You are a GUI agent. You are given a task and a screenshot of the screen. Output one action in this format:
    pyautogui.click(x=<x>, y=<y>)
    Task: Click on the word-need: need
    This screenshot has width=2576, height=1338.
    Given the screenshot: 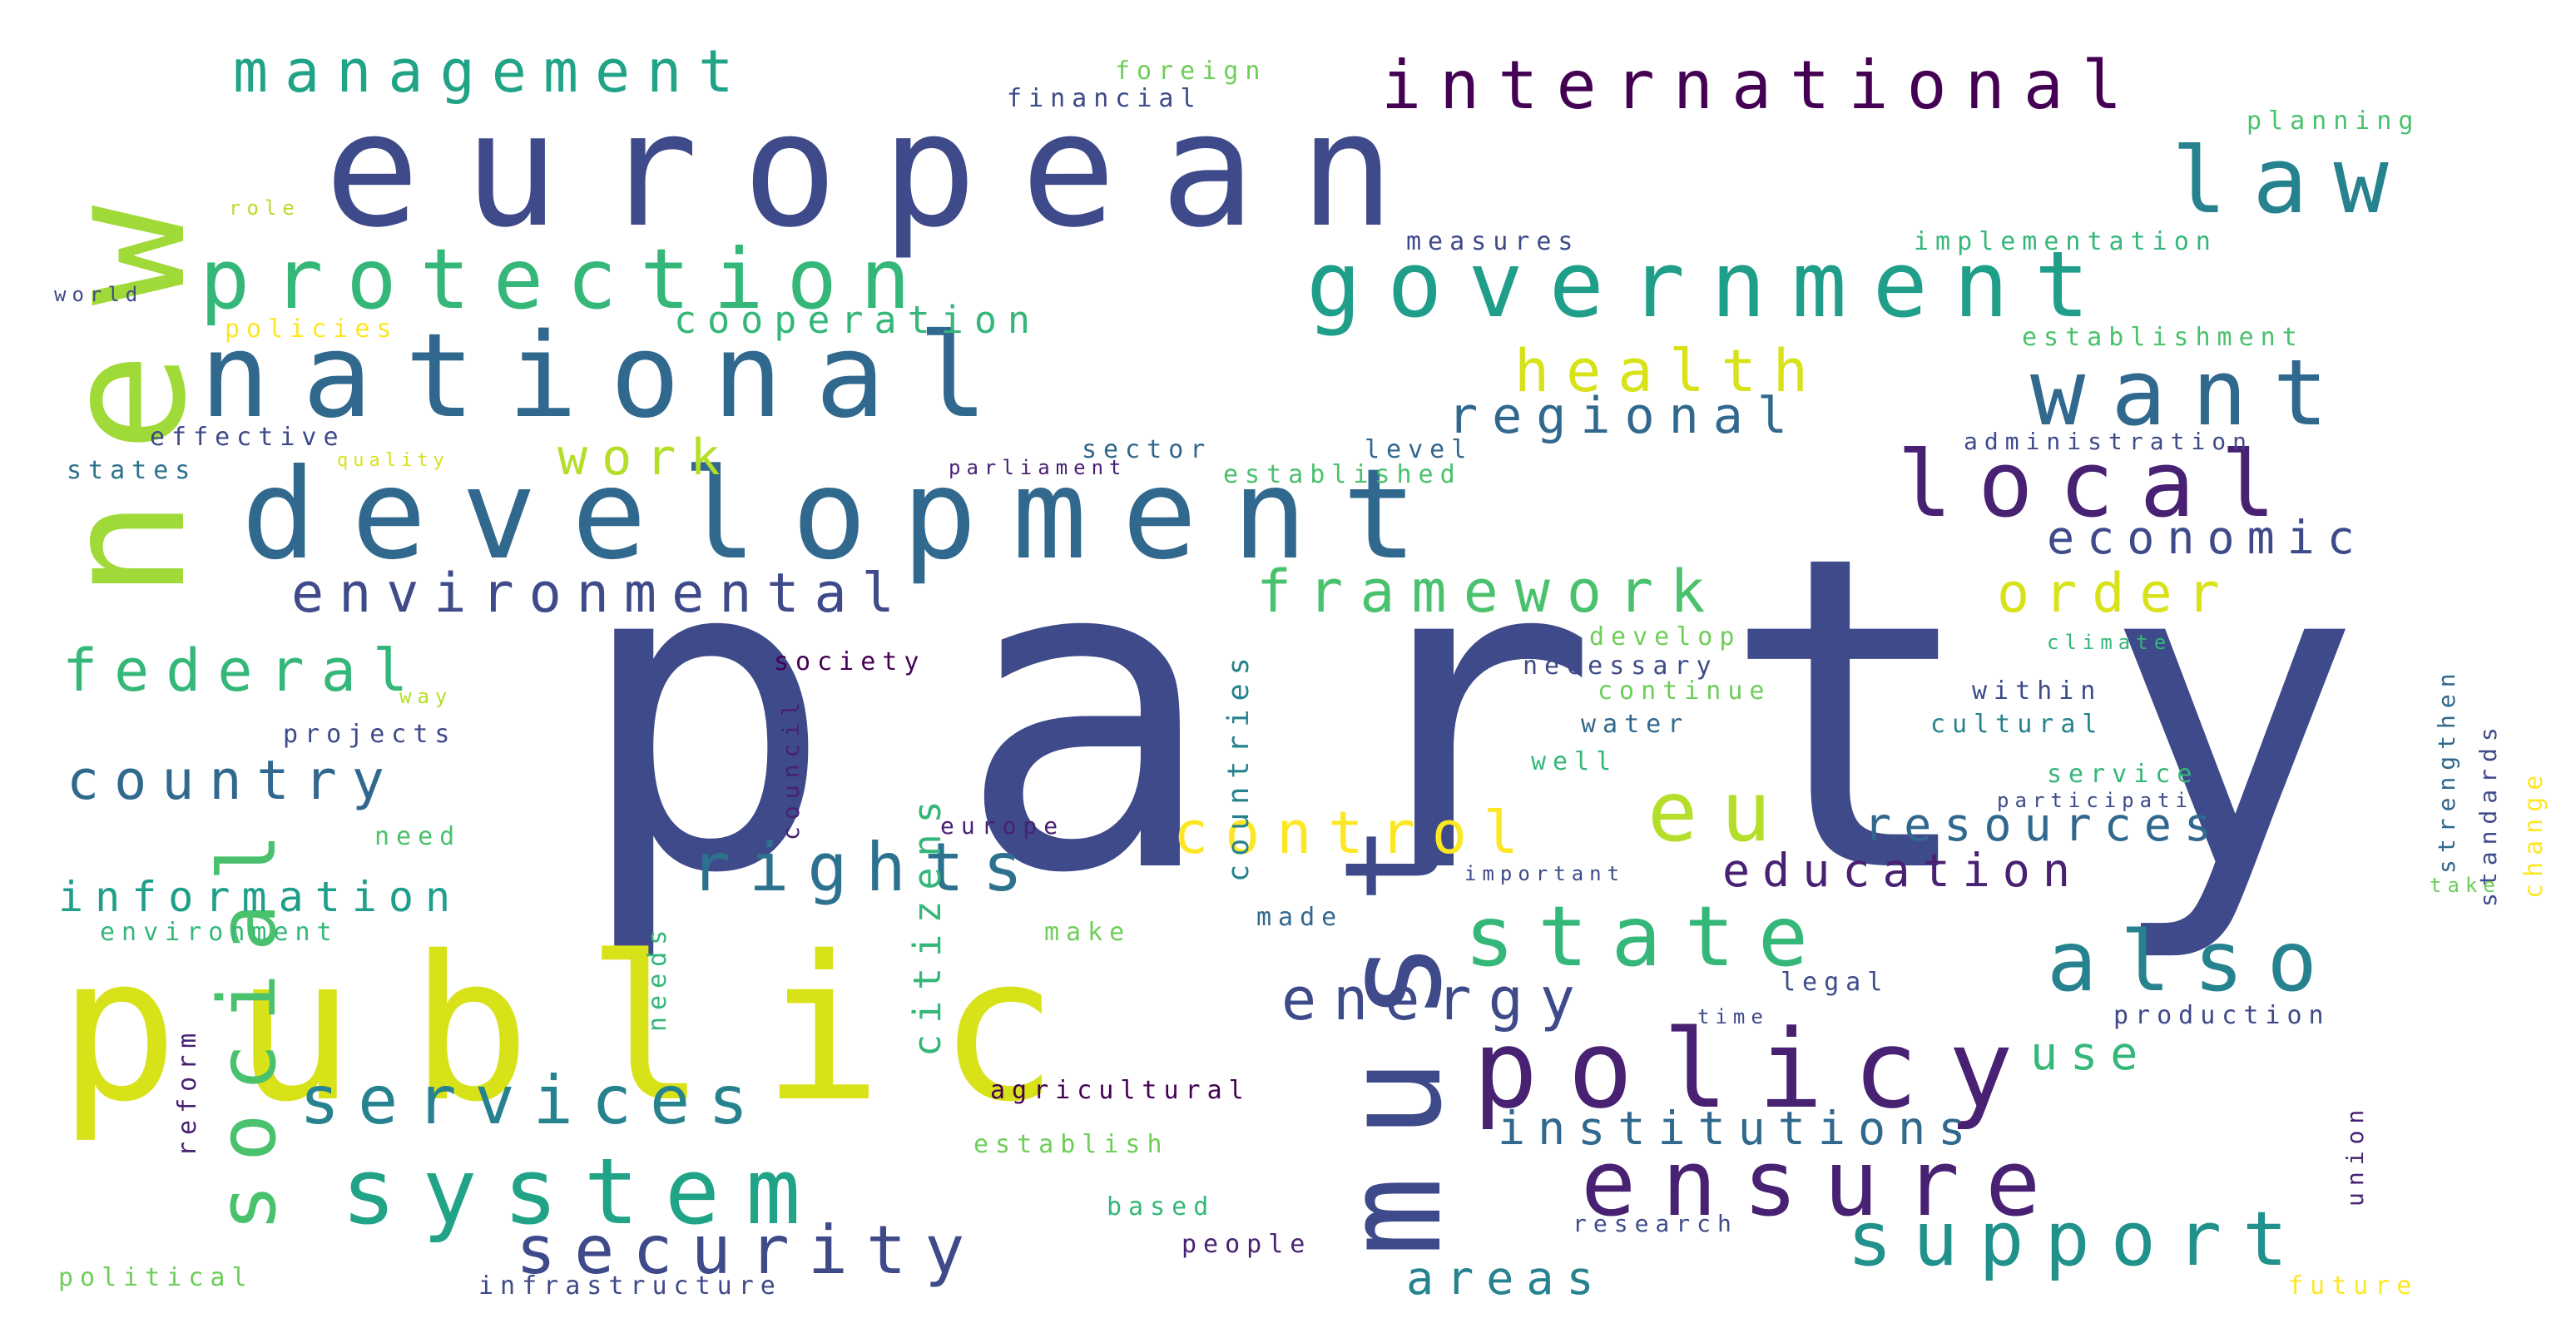 What is the action you would take?
    pyautogui.click(x=418, y=836)
    